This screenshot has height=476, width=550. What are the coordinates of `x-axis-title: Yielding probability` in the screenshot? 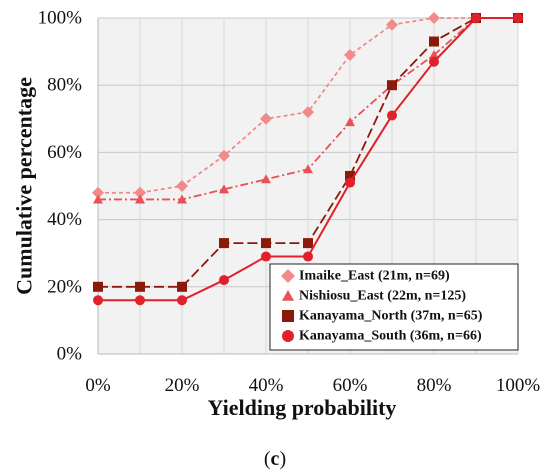 It's located at (302, 407).